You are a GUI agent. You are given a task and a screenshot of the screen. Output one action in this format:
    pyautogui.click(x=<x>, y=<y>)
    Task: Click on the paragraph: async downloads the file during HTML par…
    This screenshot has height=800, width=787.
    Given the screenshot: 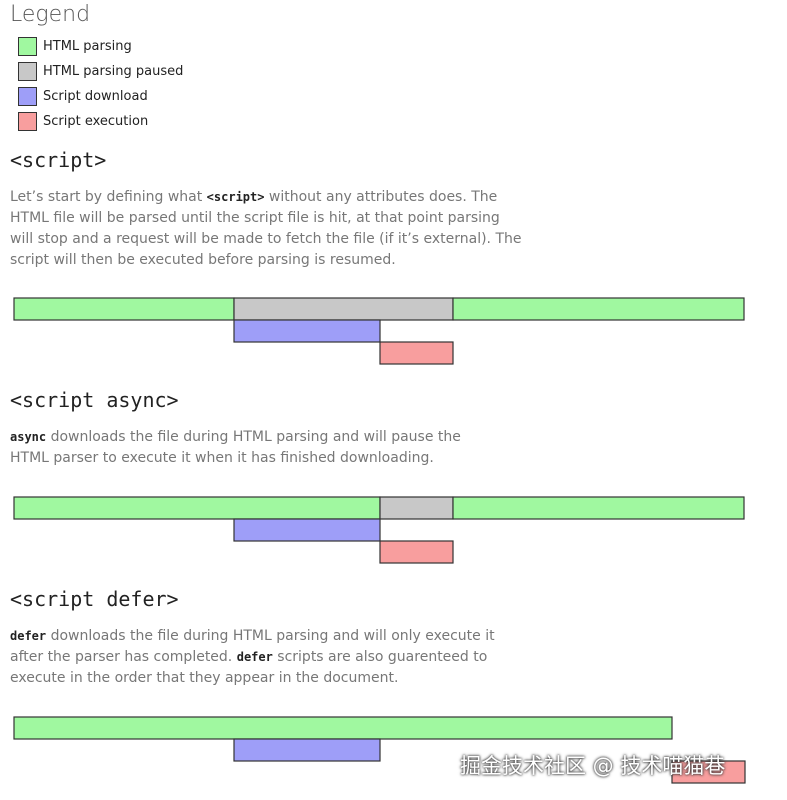 What is the action you would take?
    pyautogui.click(x=250, y=448)
    